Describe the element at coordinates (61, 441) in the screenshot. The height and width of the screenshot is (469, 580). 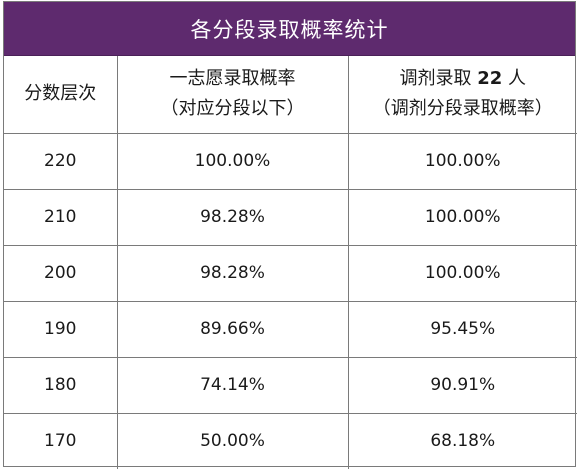
I see `score-cell: 170` at that location.